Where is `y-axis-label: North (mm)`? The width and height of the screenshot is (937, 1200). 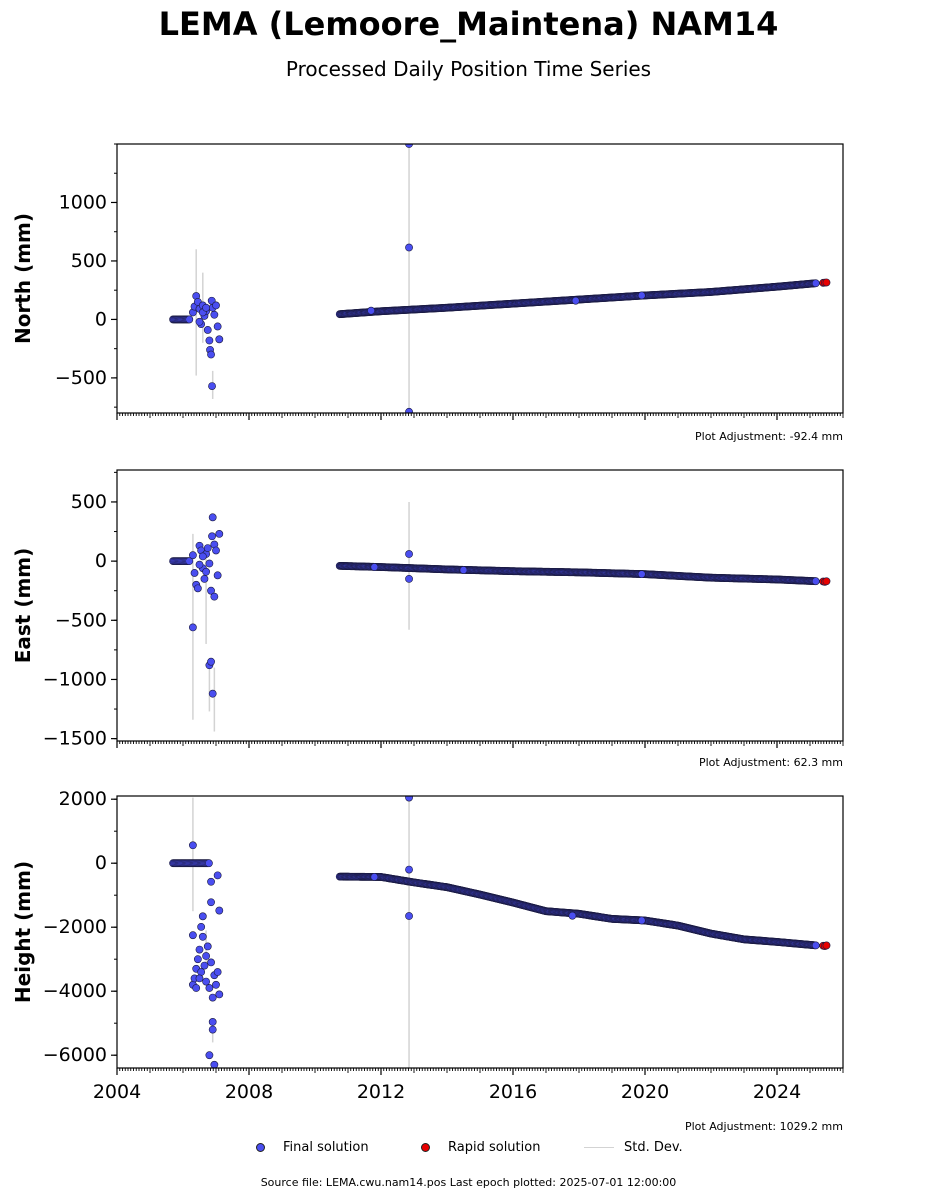 y-axis-label: North (mm) is located at coordinates (23, 278).